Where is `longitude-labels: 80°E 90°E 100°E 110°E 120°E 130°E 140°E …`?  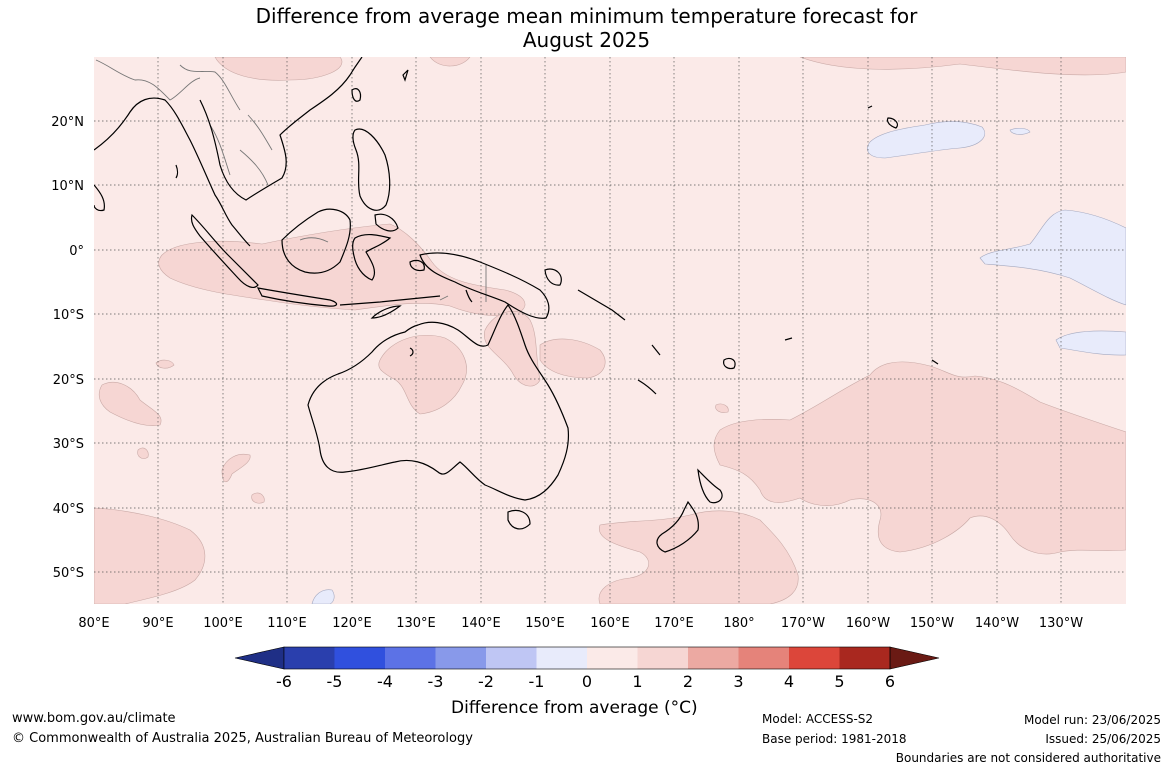 longitude-labels: 80°E 90°E 100°E 110°E 120°E 130°E 140°E … is located at coordinates (580, 623).